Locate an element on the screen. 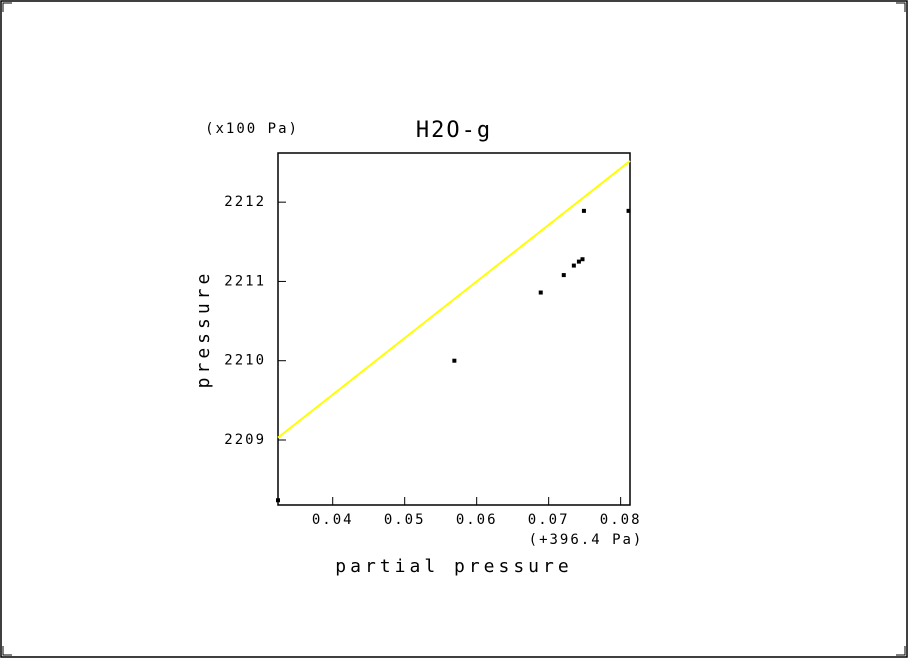 The width and height of the screenshot is (908, 658). y-tick-label: 2210 is located at coordinates (245, 361).